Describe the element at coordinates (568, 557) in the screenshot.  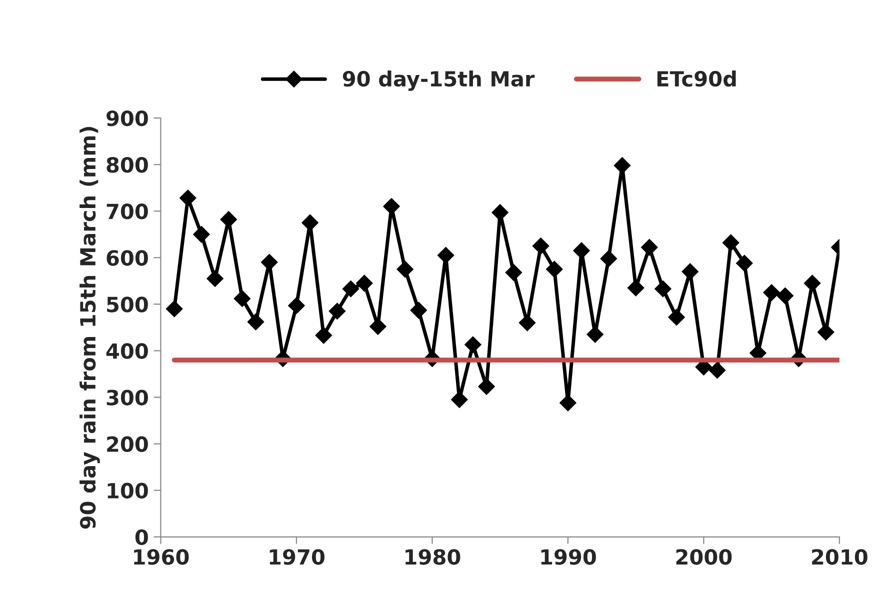
I see `x-tick-label: 1990` at that location.